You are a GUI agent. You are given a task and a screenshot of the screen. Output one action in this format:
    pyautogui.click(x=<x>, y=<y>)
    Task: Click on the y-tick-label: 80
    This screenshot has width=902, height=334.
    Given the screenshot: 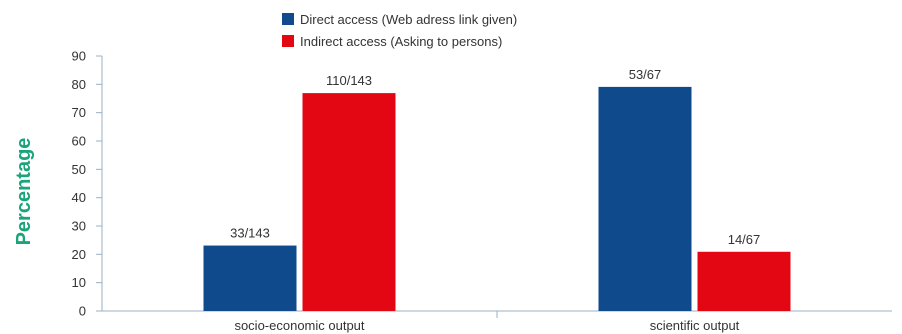 What is the action you would take?
    pyautogui.click(x=79, y=84)
    